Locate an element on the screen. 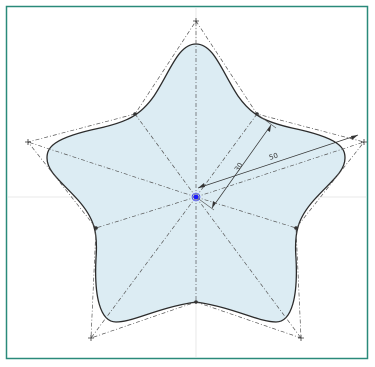  inner-radius-label: 30 is located at coordinates (239, 167).